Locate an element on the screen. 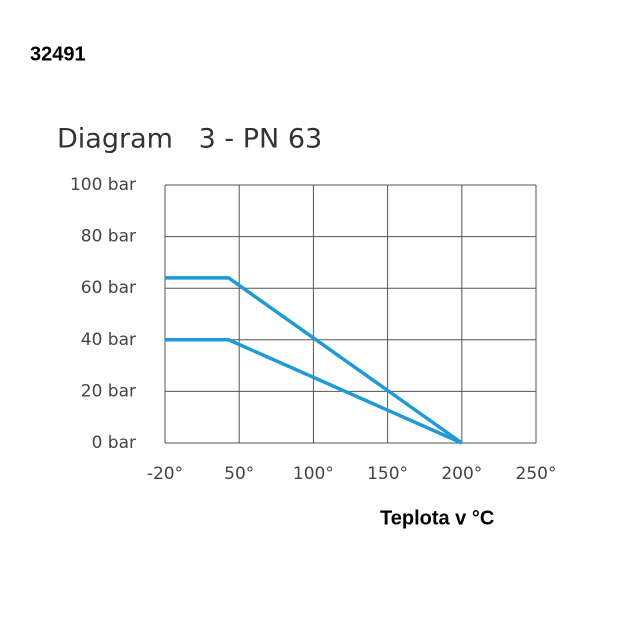  x-tick-label: 250° is located at coordinates (536, 474).